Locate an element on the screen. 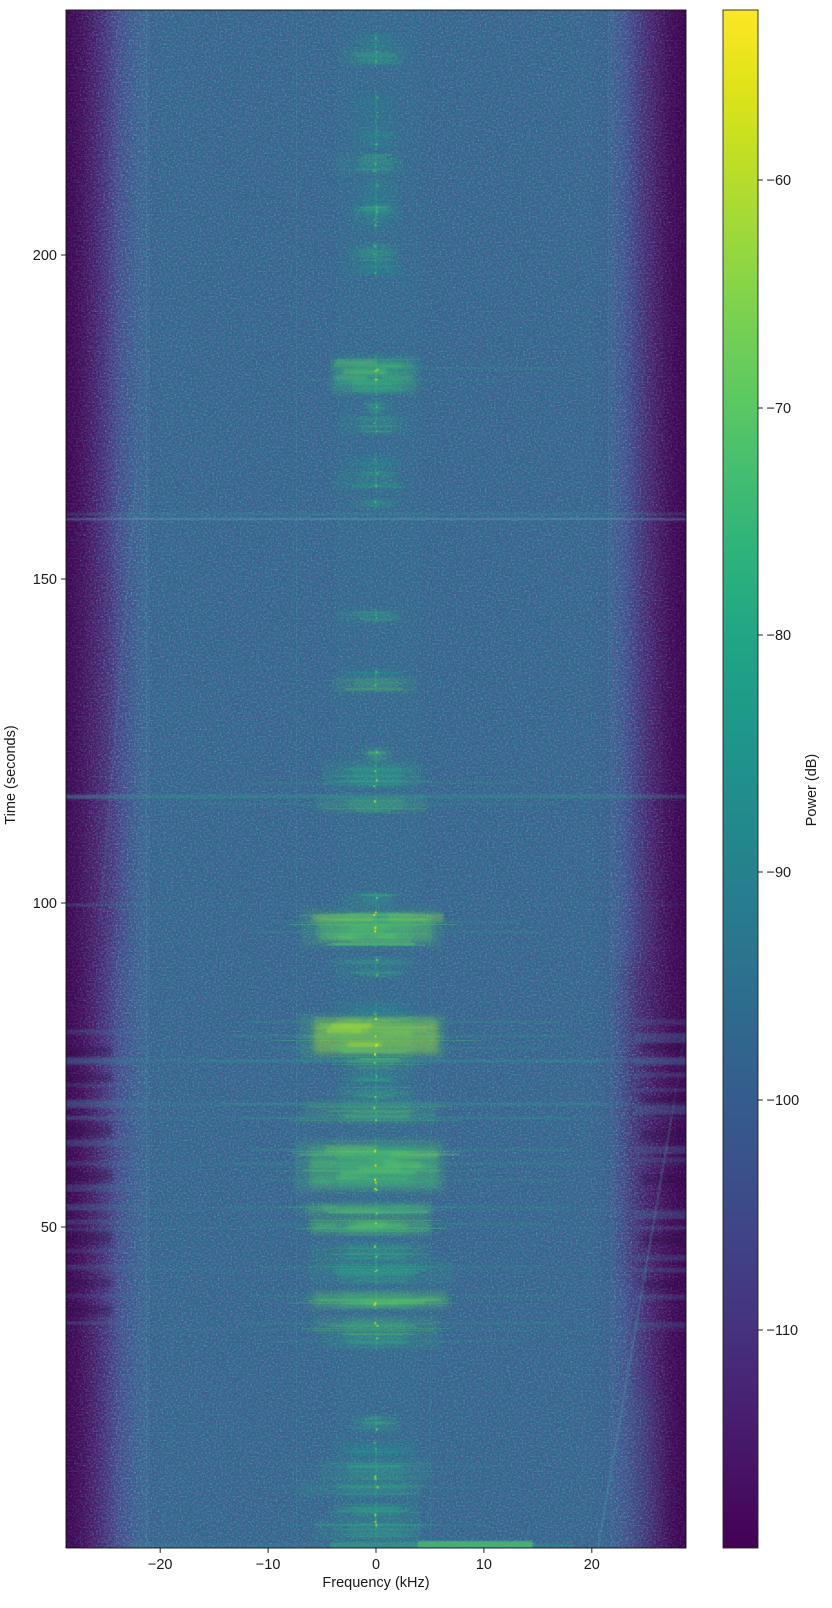 The height and width of the screenshot is (1608, 832). svg-text: −110 is located at coordinates (783, 1331).